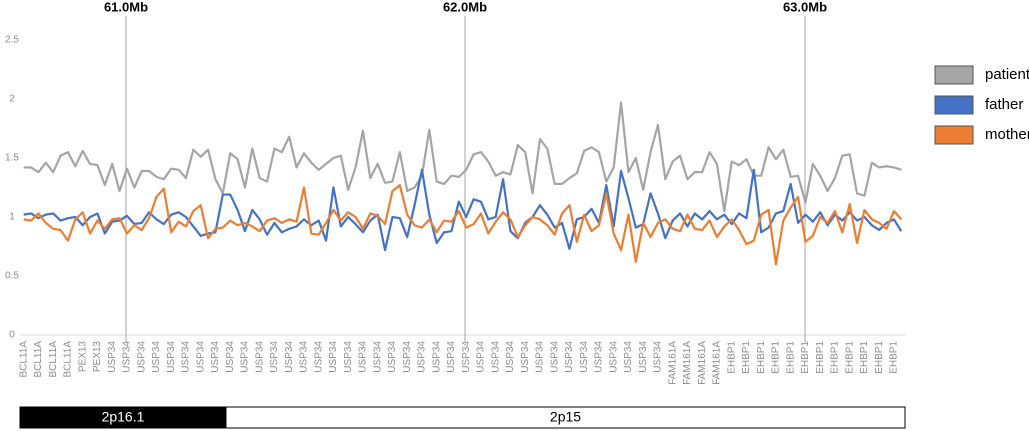 The image size is (1029, 431). I want to click on y-tick-label: 2.5, so click(12, 40).